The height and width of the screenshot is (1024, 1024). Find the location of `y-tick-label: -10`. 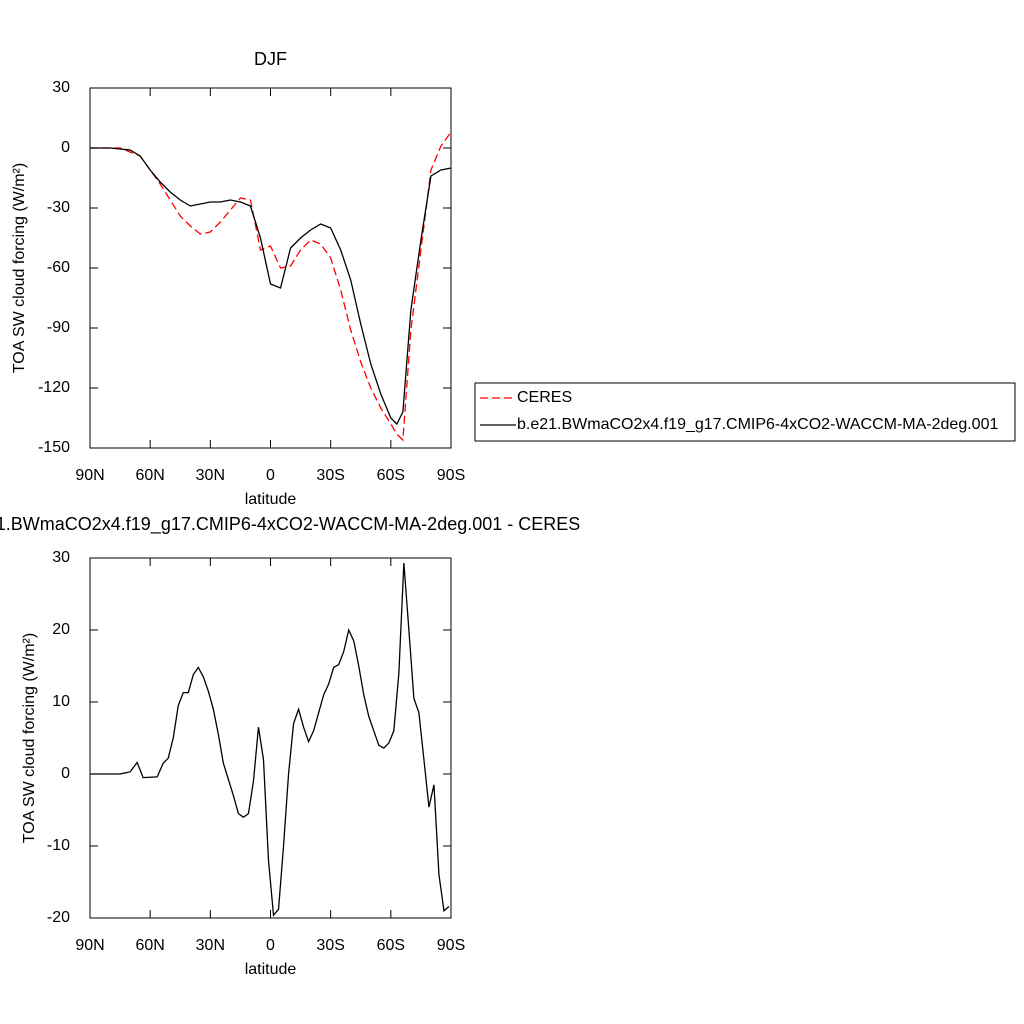

y-tick-label: -10 is located at coordinates (58, 845).